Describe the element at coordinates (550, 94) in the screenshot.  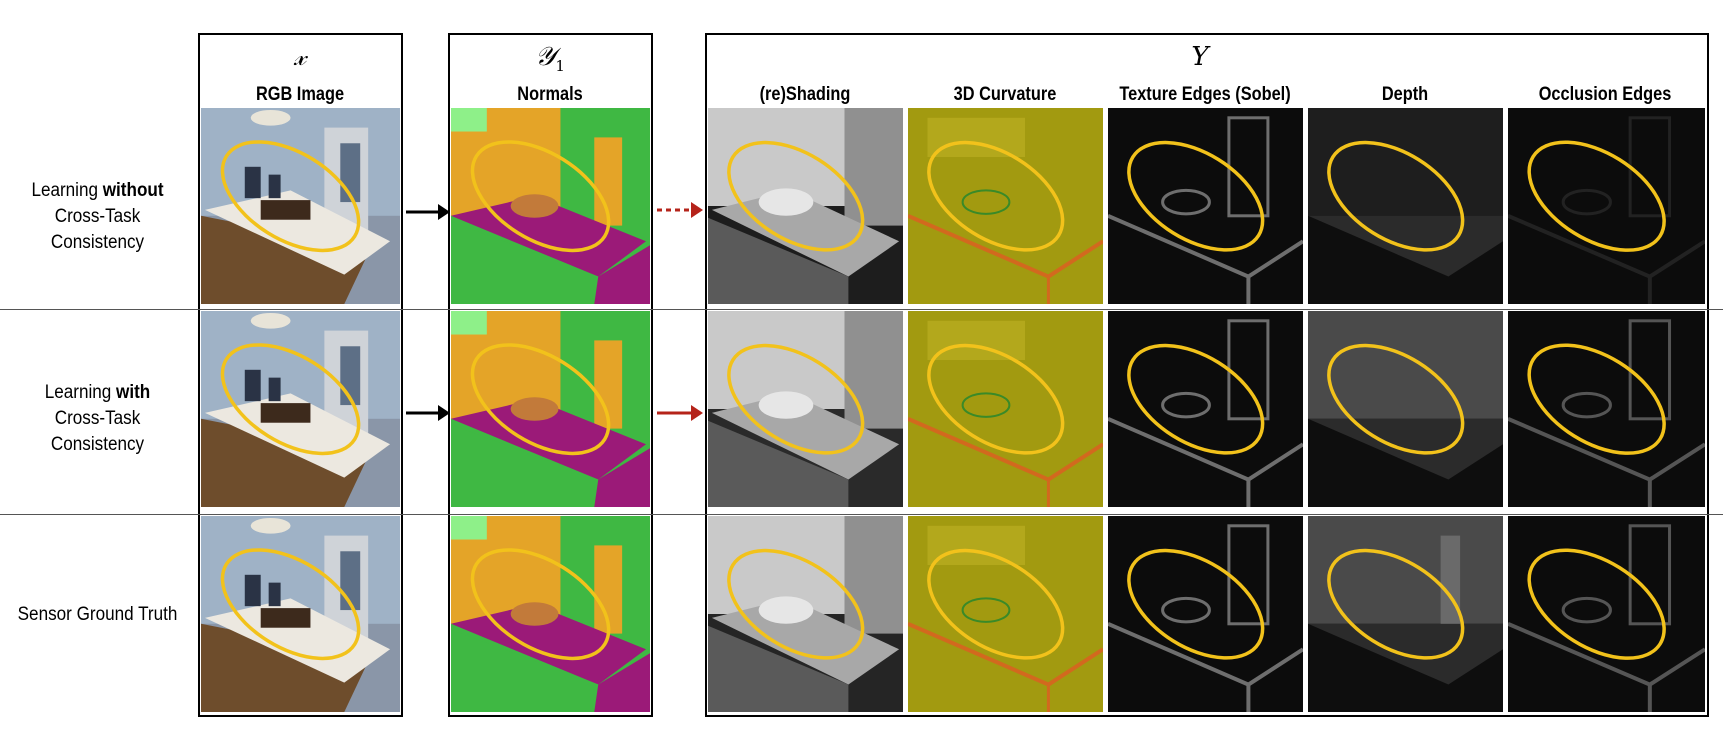
I see `normals-header: Normals` at that location.